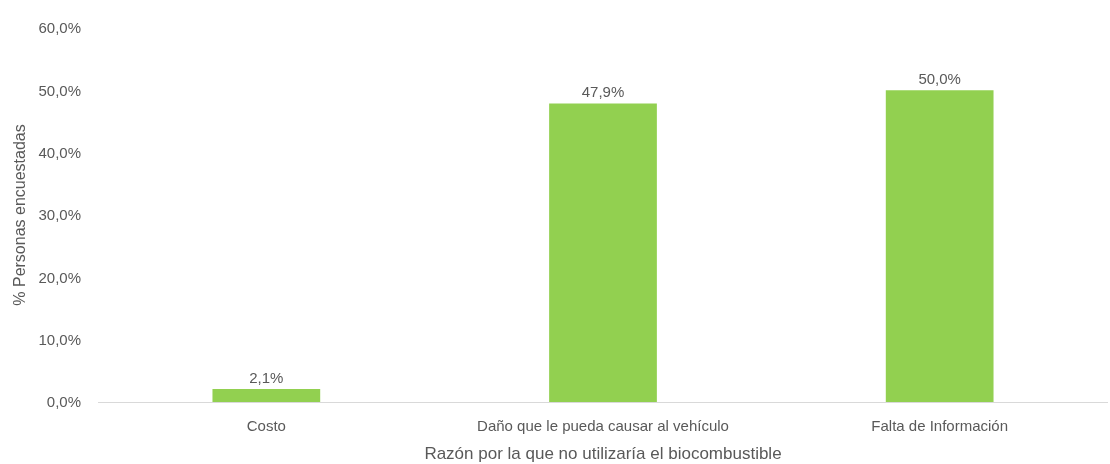  Describe the element at coordinates (59, 339) in the screenshot. I see `y-tick-label: 10,0%` at that location.